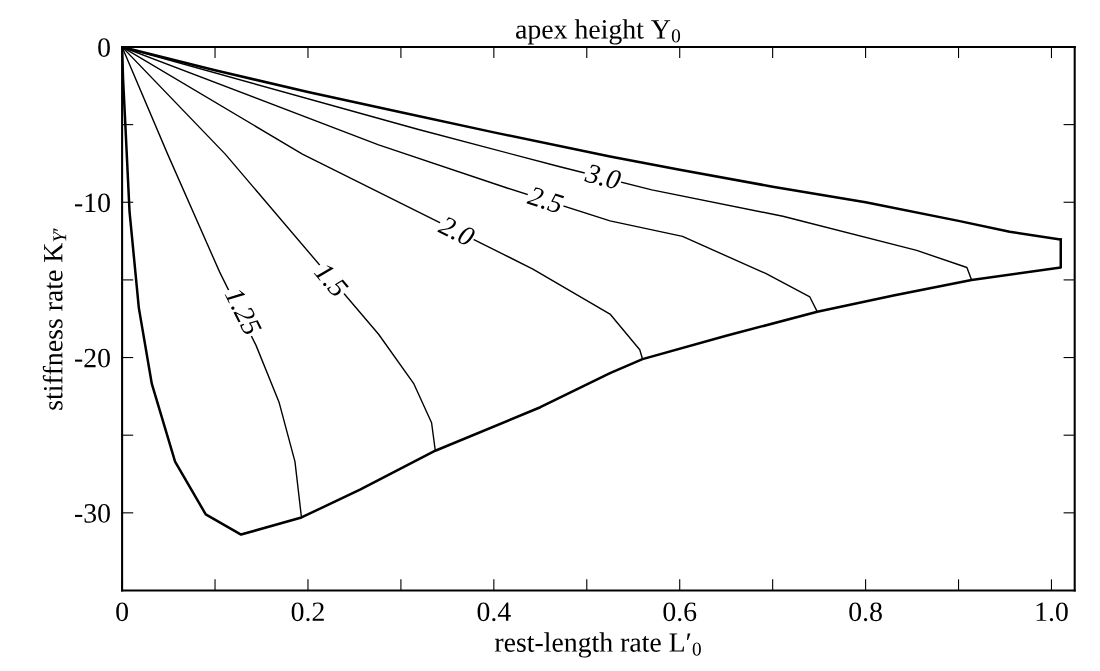 The width and height of the screenshot is (1100, 671). What do you see at coordinates (680, 612) in the screenshot?
I see `x-tick-label: 0.6` at bounding box center [680, 612].